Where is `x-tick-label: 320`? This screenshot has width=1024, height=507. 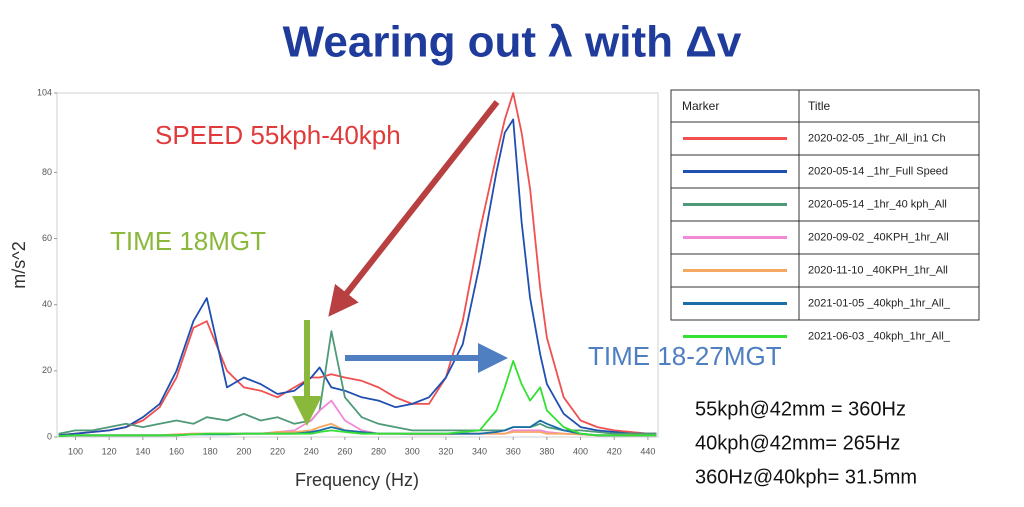
x-tick-label: 320 is located at coordinates (445, 451).